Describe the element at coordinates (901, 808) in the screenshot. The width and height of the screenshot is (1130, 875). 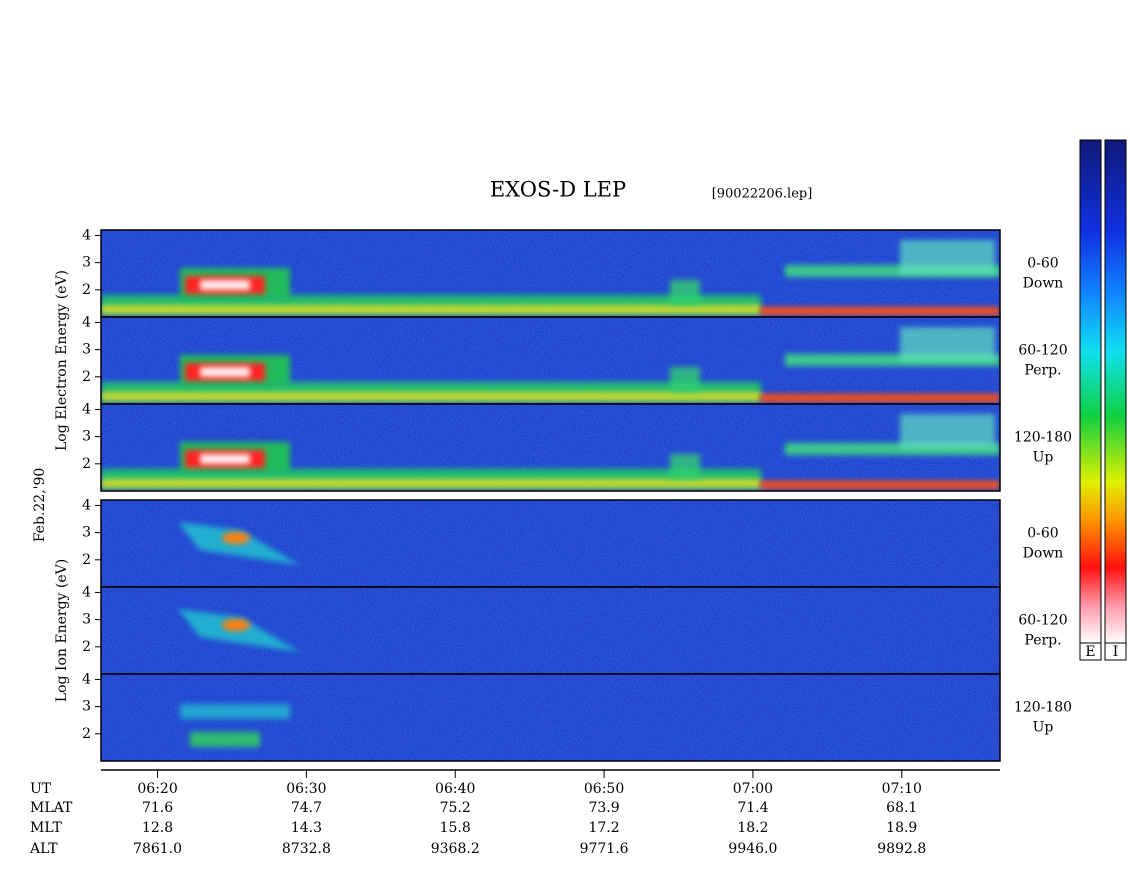
I see `orbit-value: 68.1` at that location.